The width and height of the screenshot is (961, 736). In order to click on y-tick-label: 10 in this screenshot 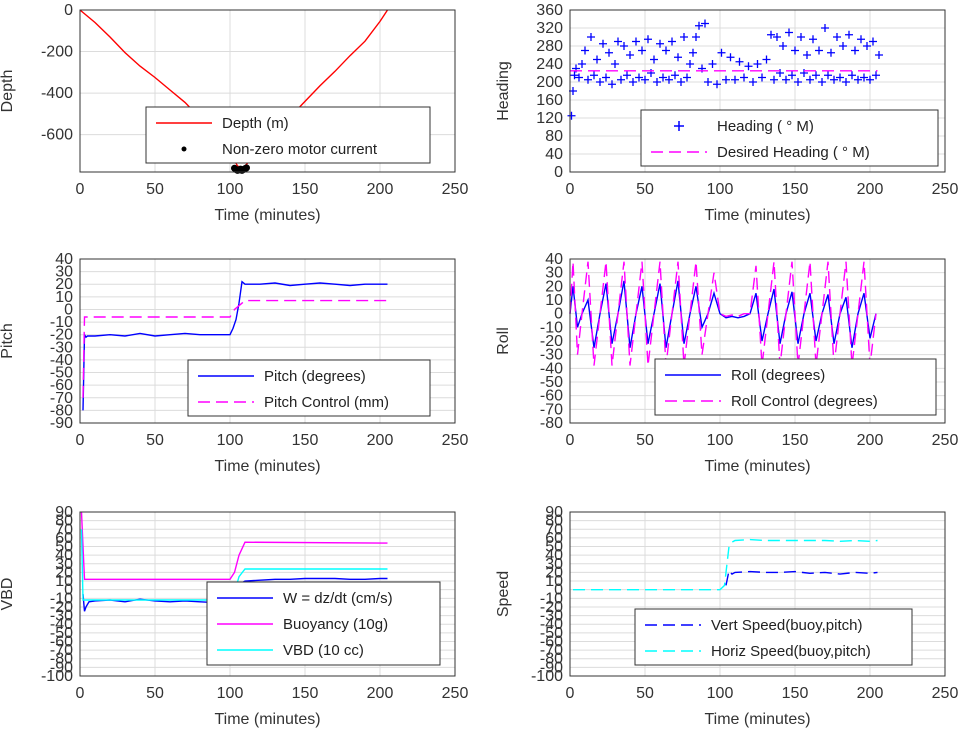, I will do `click(64, 297)`.